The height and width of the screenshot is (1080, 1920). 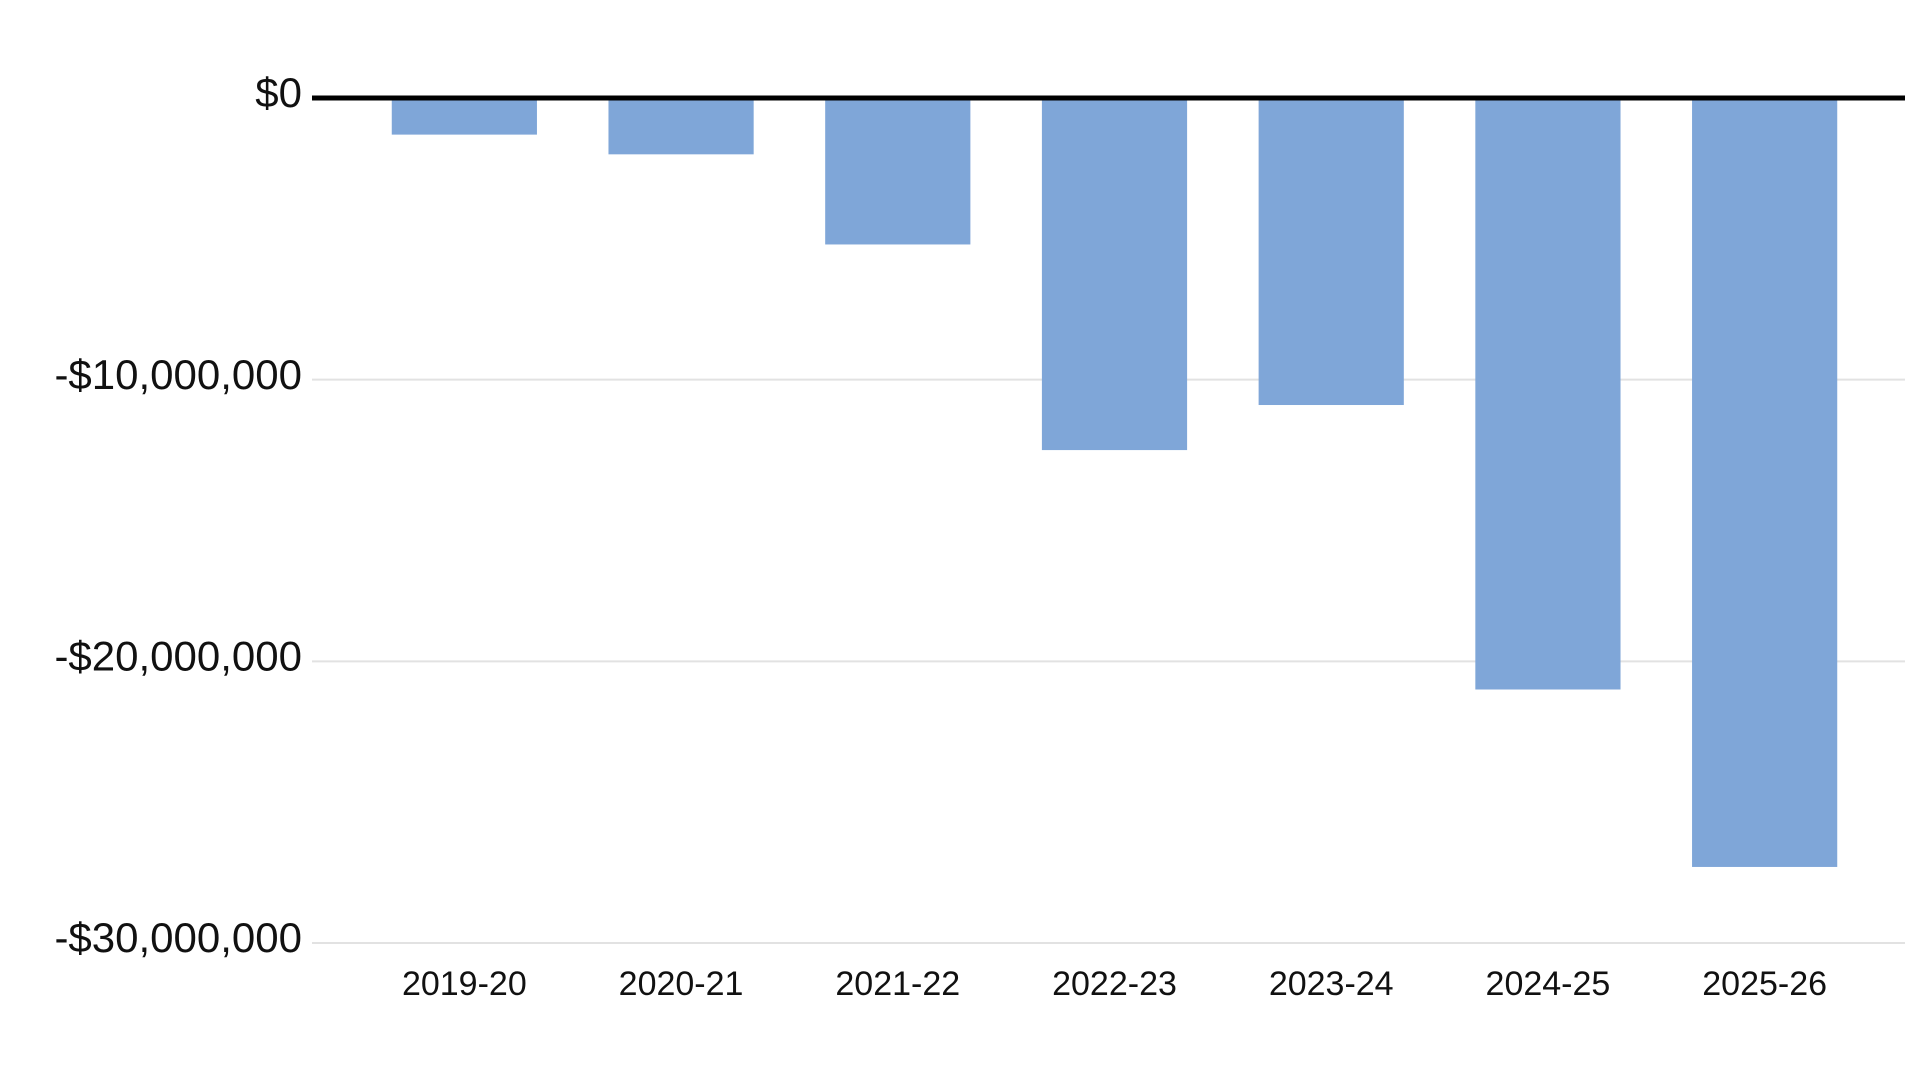 I want to click on x-tick-label: 2023-24, so click(x=1331, y=984).